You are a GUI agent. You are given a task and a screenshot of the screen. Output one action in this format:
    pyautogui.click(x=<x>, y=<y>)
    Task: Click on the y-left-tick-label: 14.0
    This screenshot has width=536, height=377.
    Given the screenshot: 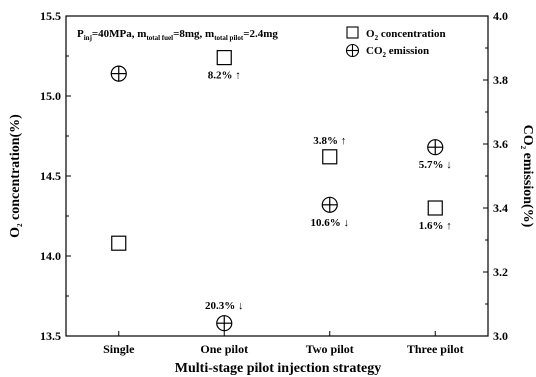 What is the action you would take?
    pyautogui.click(x=50, y=256)
    